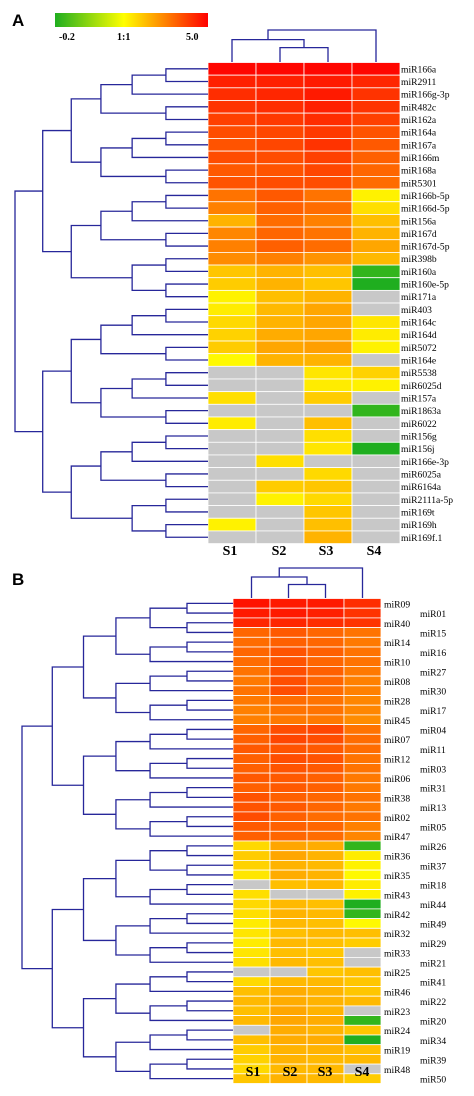 The width and height of the screenshot is (474, 1096). Describe the element at coordinates (290, 1072) in the screenshot. I see `column-label: S2` at that location.